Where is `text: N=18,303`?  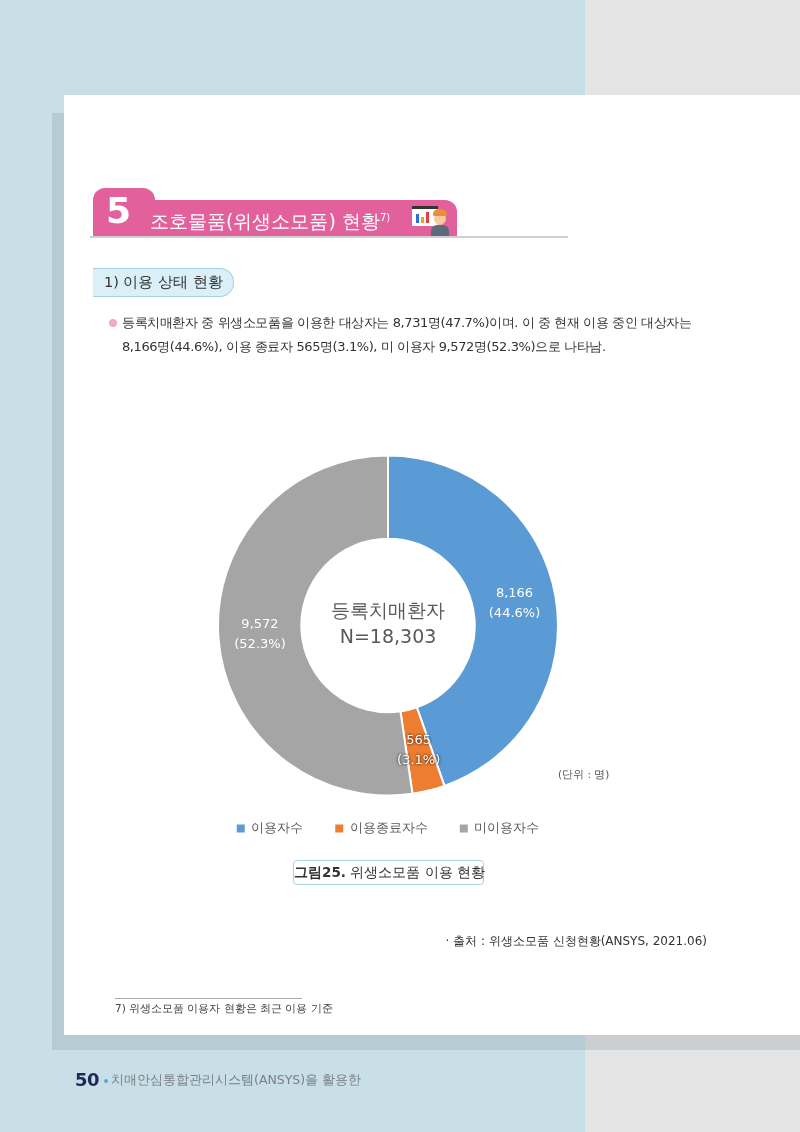 text: N=18,303 is located at coordinates (388, 636).